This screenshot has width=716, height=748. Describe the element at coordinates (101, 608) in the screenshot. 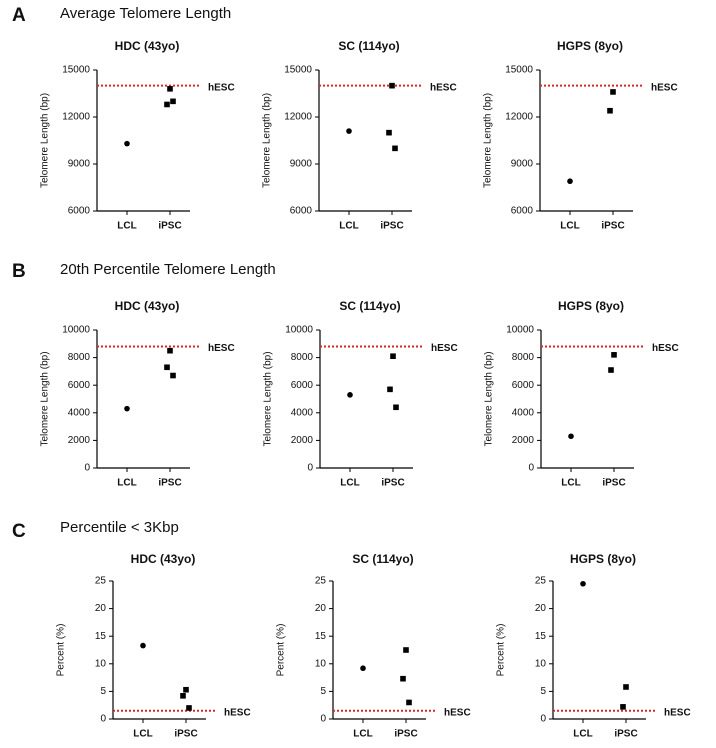

I see `y-tick-label: 20` at that location.